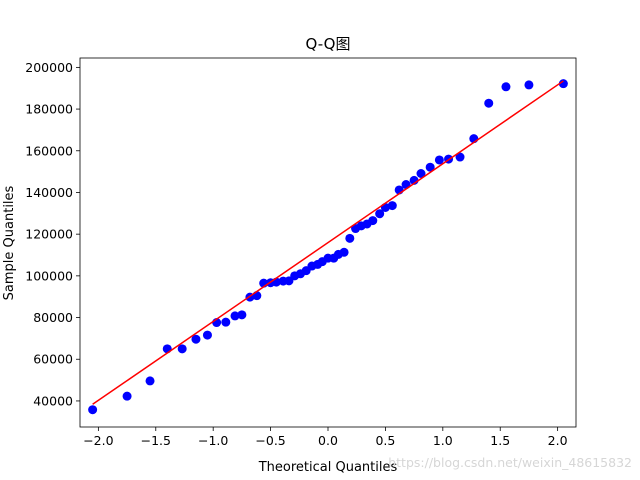  Describe the element at coordinates (443, 440) in the screenshot. I see `x-tick-label: 1.0` at that location.